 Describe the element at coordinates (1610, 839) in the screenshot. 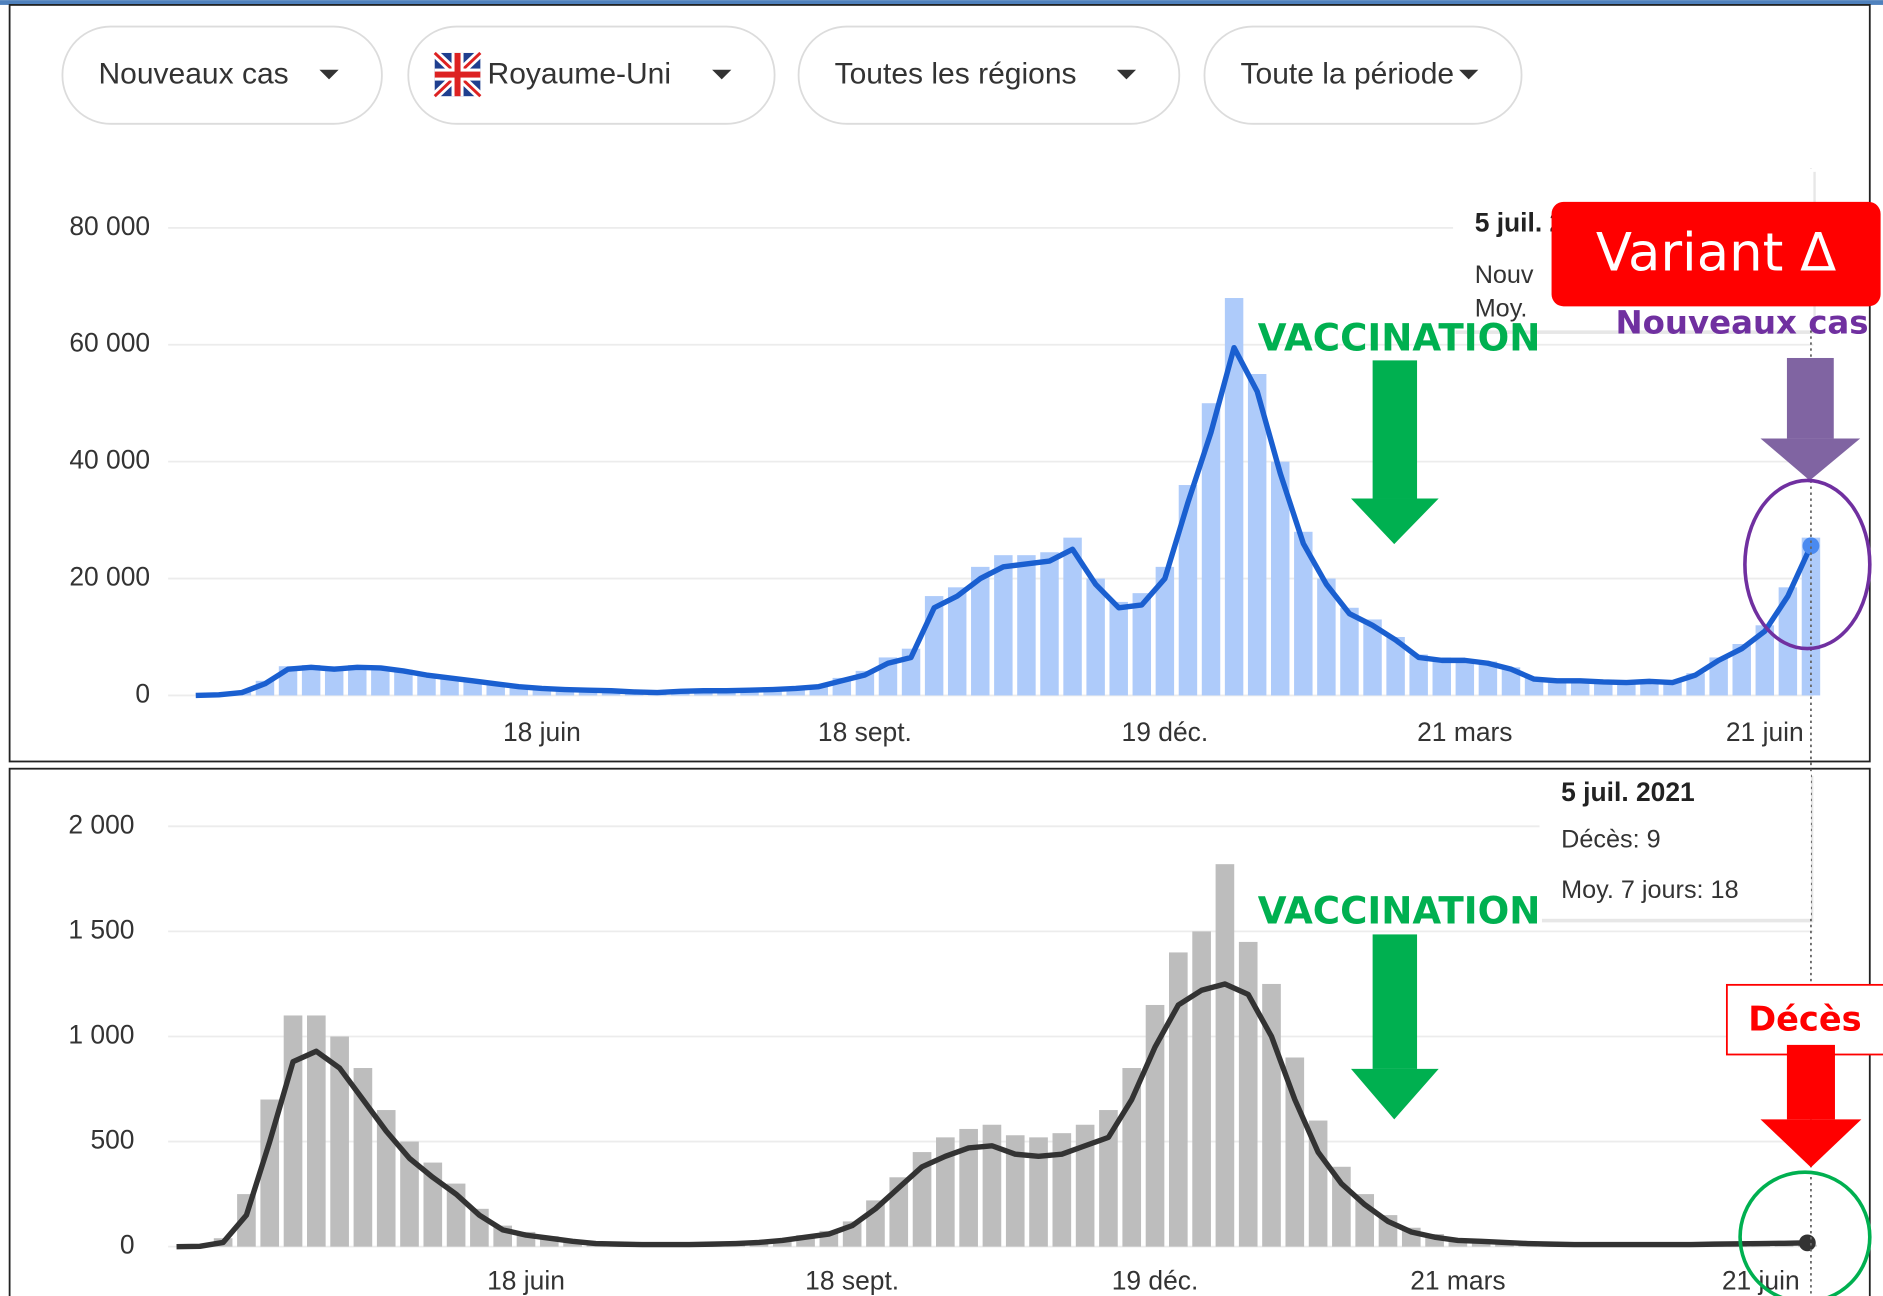

I see `tooltip-line: Décès: 9` at that location.